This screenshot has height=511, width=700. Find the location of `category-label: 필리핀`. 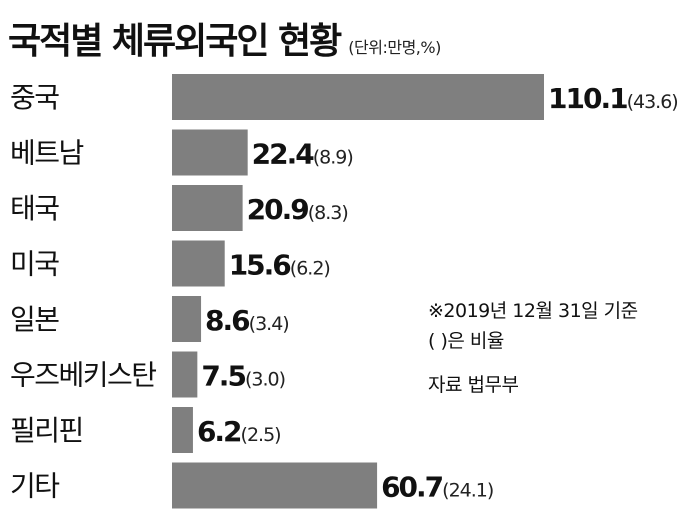

category-label: 필리핀 is located at coordinates (46, 430).